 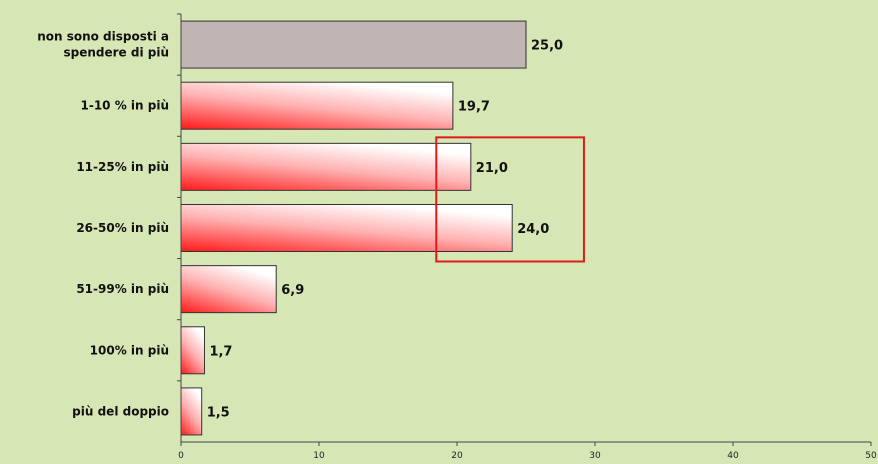 What do you see at coordinates (510, 199) in the screenshot?
I see `highlight-box` at bounding box center [510, 199].